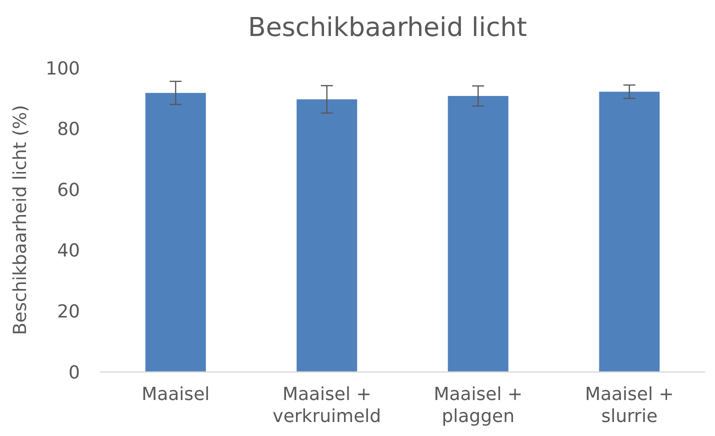  What do you see at coordinates (68, 312) in the screenshot?
I see `y-tick-label: 20` at bounding box center [68, 312].